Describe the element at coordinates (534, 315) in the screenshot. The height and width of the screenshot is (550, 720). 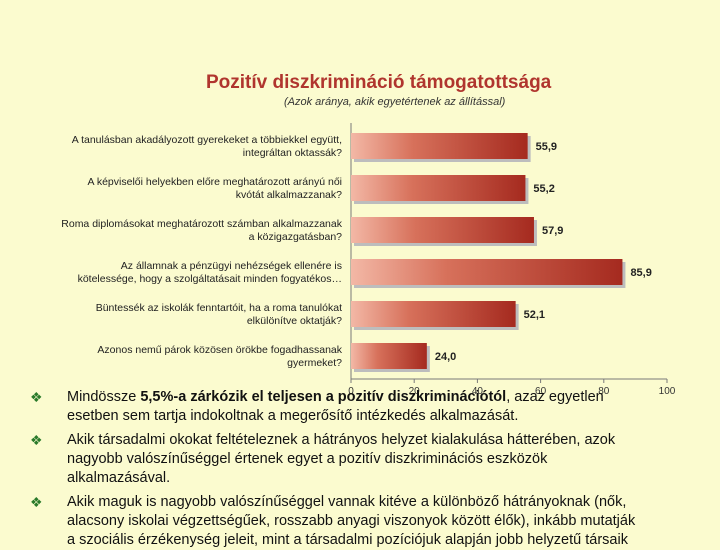
I see `bar-value-label: 52,1` at that location.